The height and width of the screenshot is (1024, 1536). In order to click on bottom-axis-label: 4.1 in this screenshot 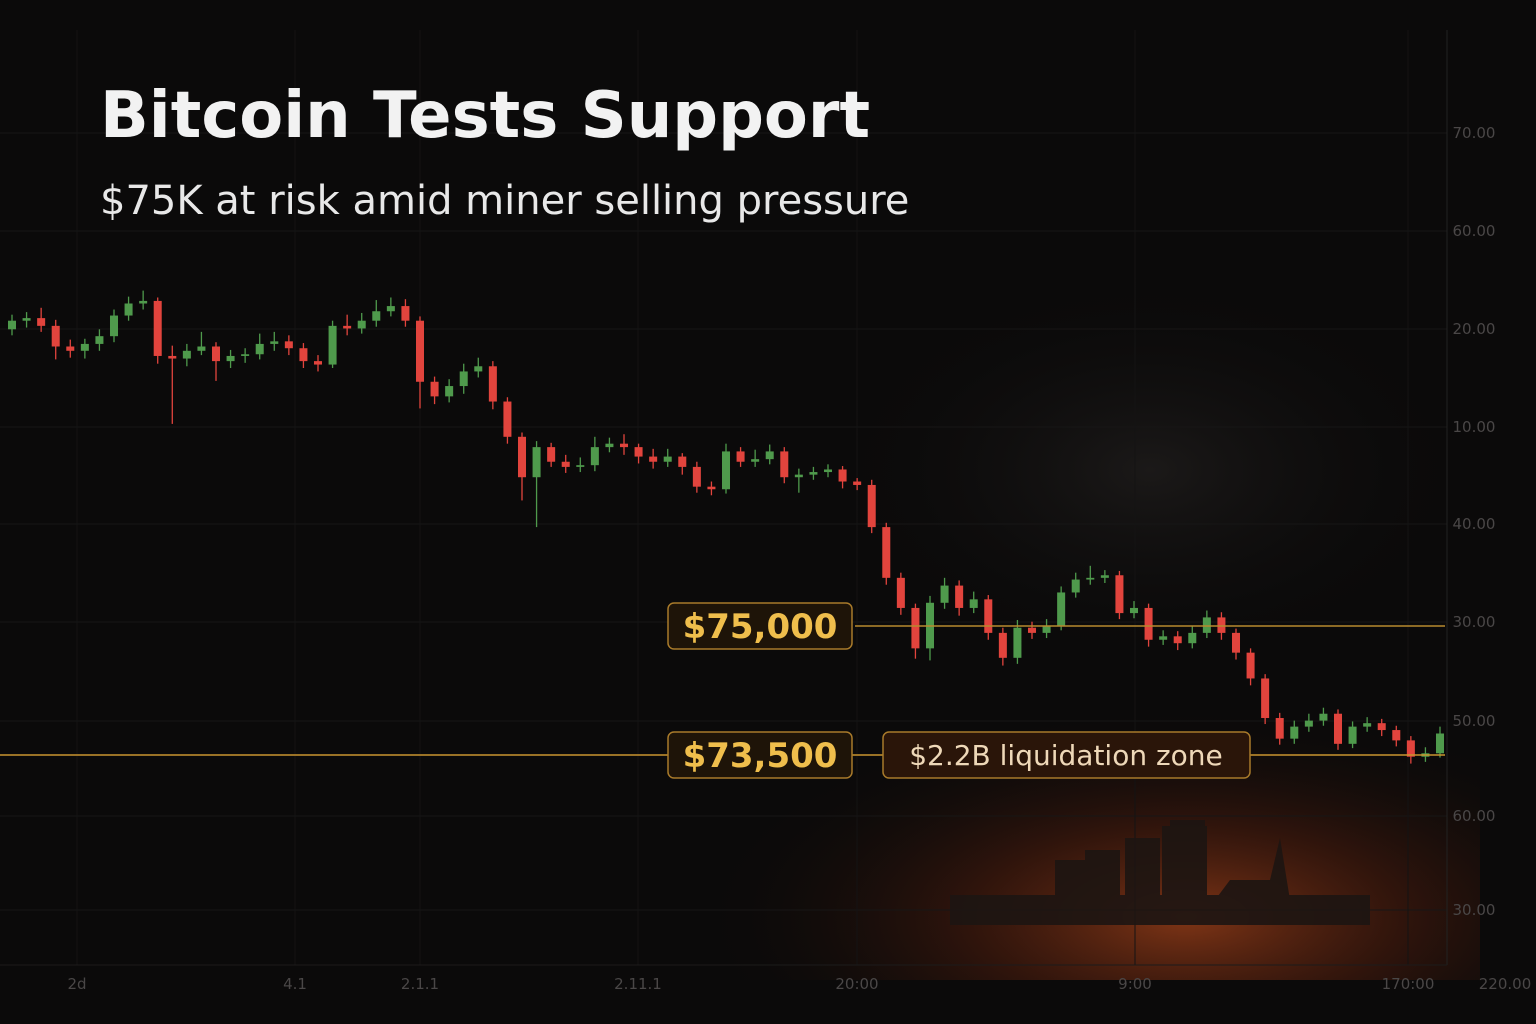, I will do `click(295, 984)`.